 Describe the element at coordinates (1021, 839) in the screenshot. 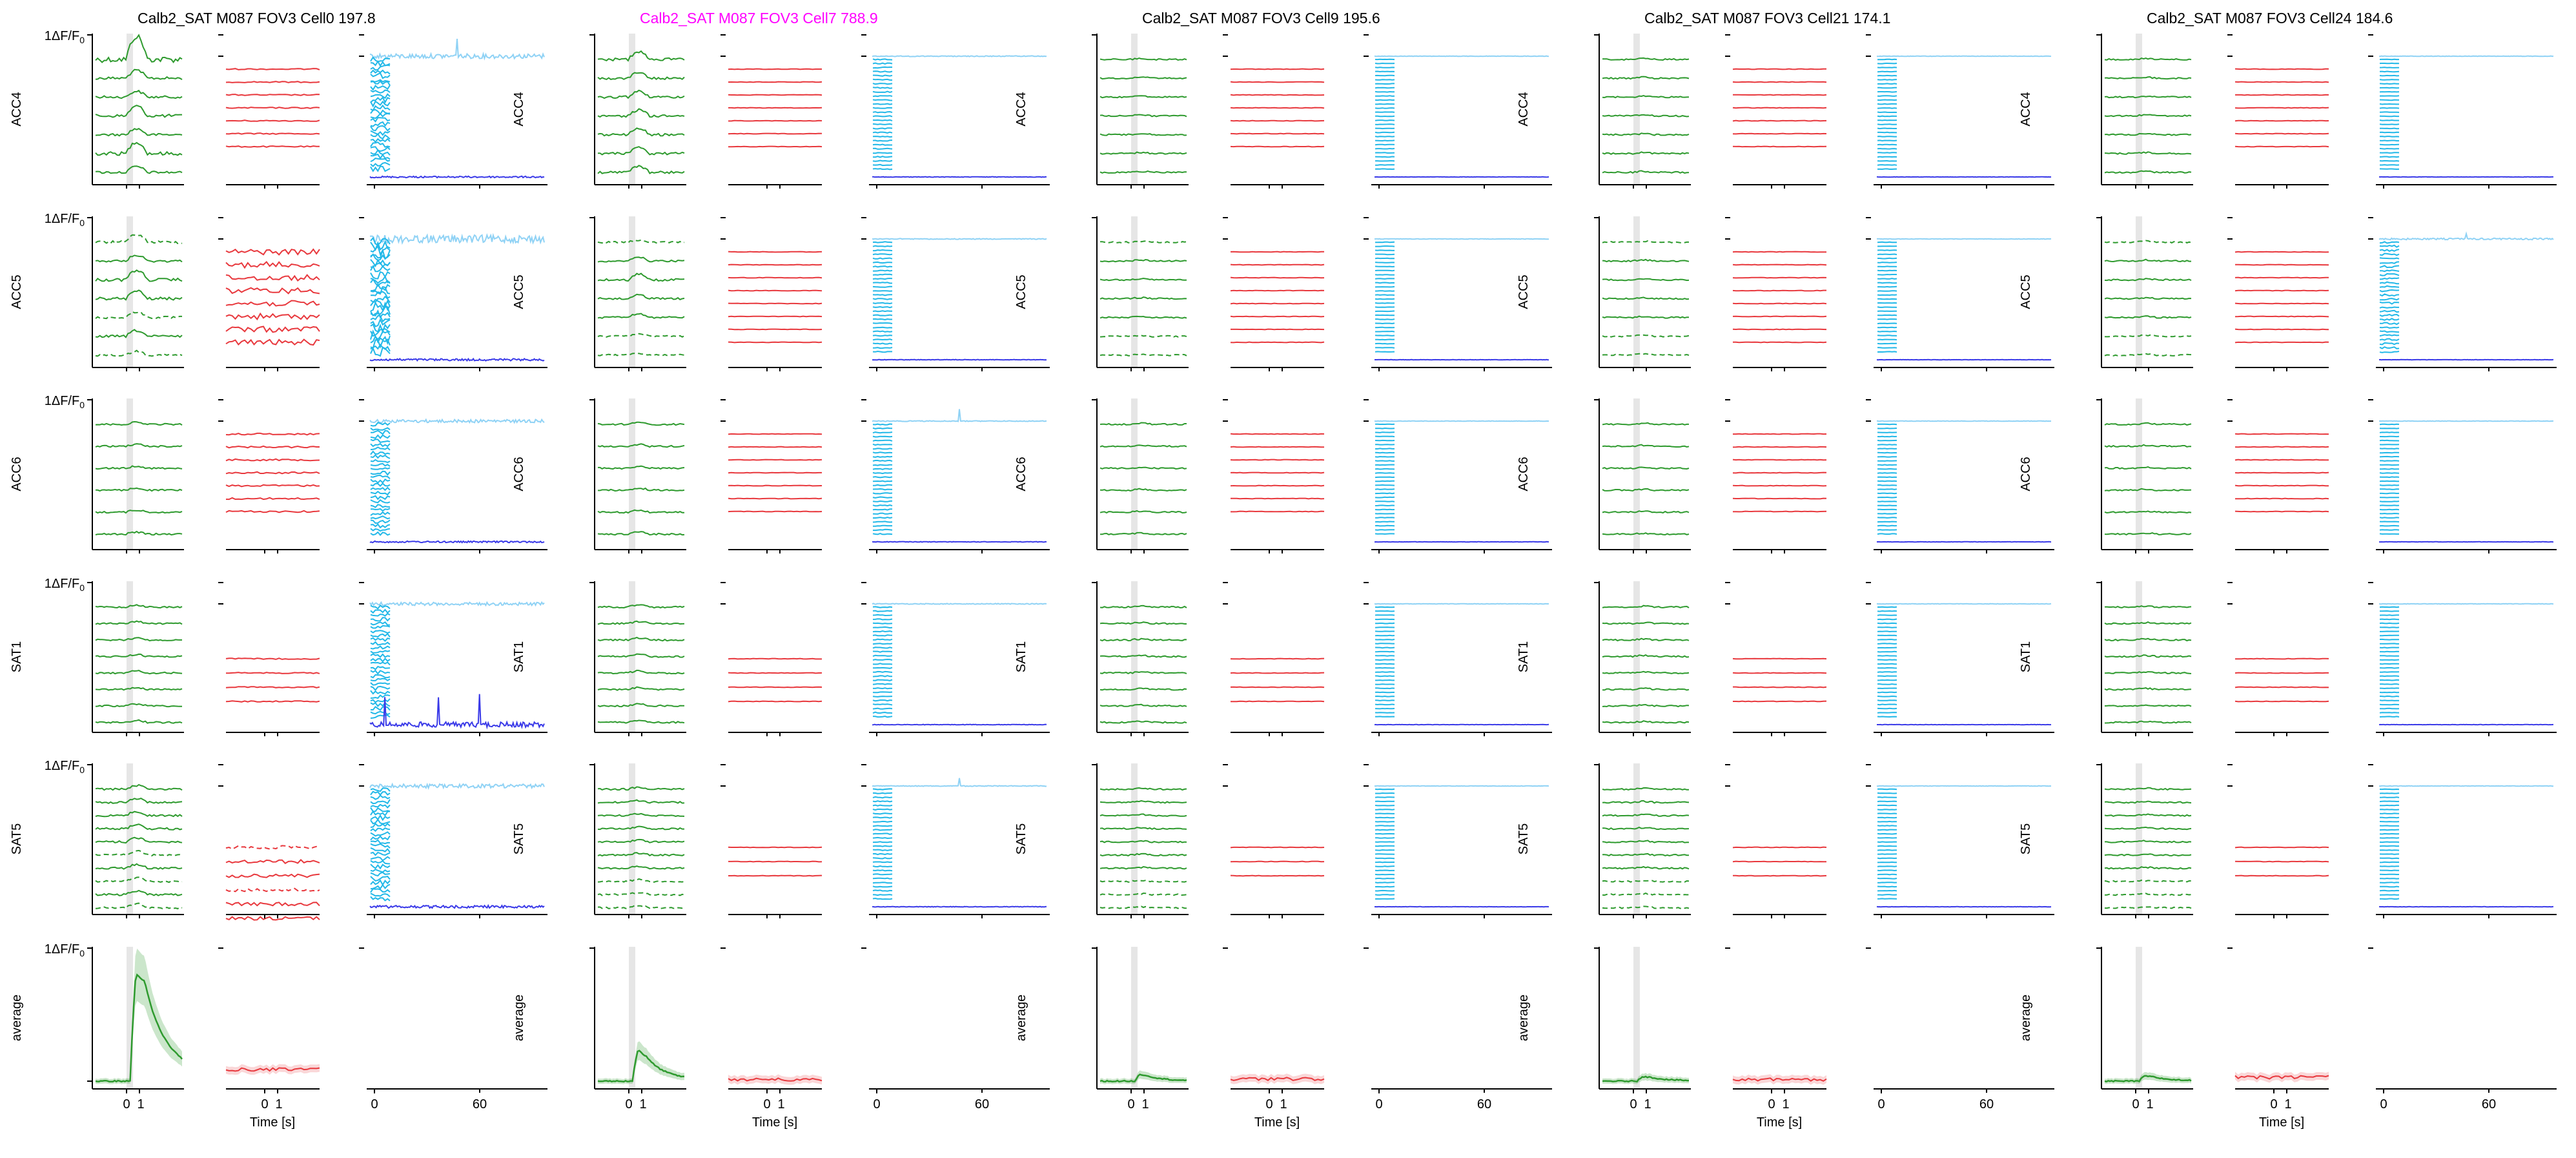

I see `row-label: SAT5` at that location.